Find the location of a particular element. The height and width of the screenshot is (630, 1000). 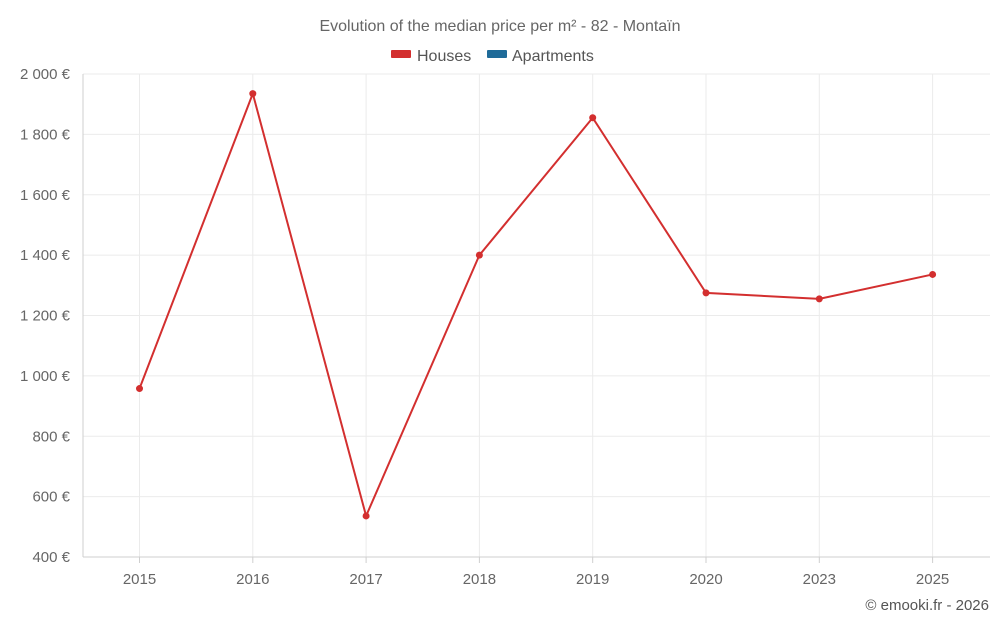

x-tick-label: 2018 is located at coordinates (479, 579).